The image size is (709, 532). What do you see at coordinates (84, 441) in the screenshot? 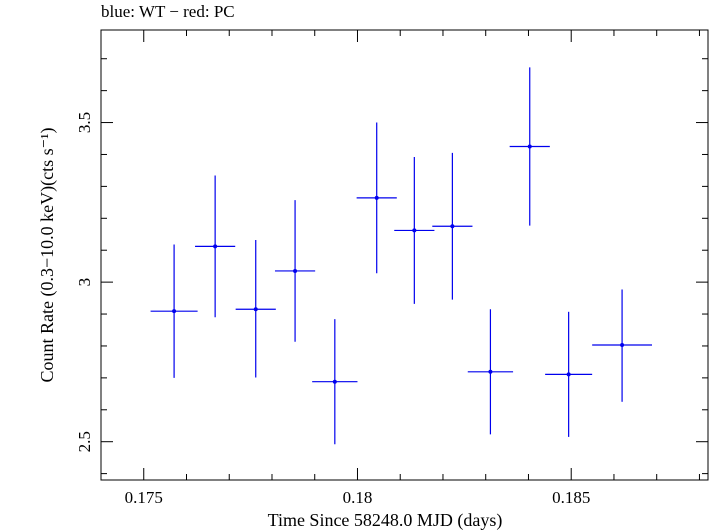
I see `y-tick-label: 2.5` at bounding box center [84, 441].